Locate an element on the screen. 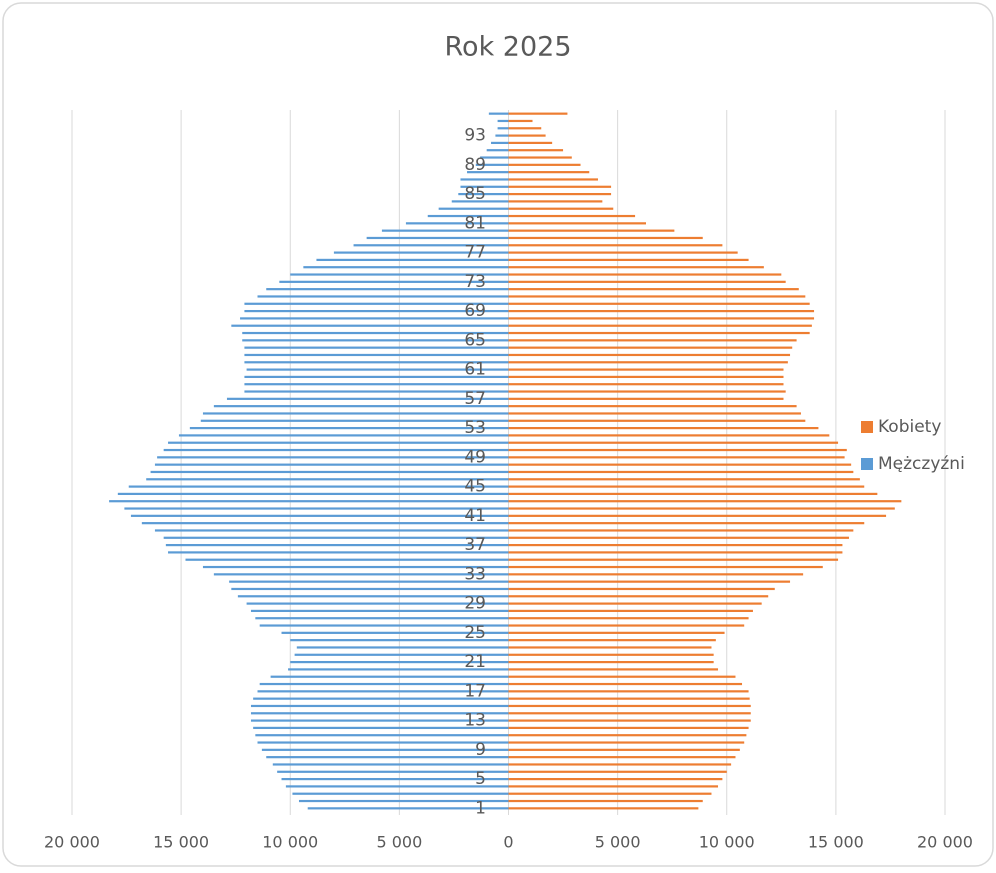  y-tick-label: 5 is located at coordinates (480, 779).